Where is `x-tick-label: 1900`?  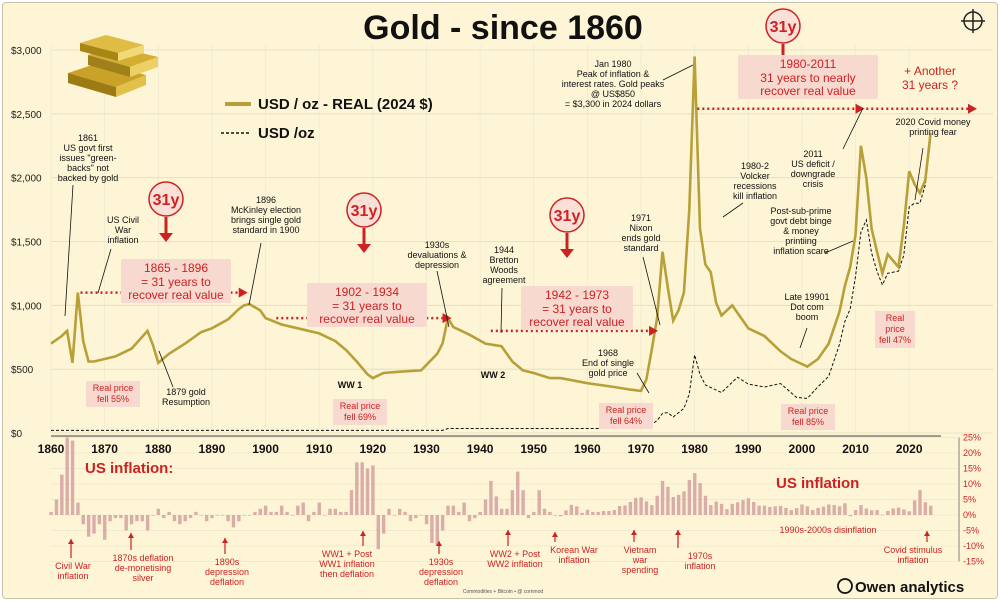 x-tick-label: 1900 is located at coordinates (265, 449).